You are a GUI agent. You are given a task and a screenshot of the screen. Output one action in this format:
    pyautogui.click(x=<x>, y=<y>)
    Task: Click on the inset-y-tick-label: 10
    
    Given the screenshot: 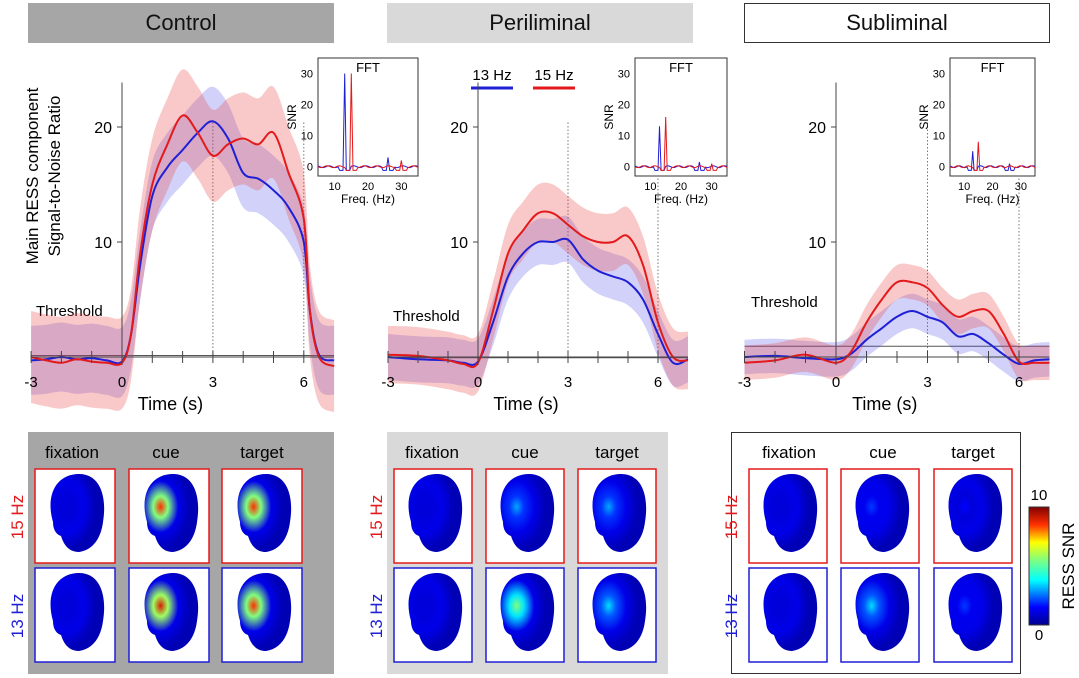 What is the action you would take?
    pyautogui.click(x=624, y=137)
    